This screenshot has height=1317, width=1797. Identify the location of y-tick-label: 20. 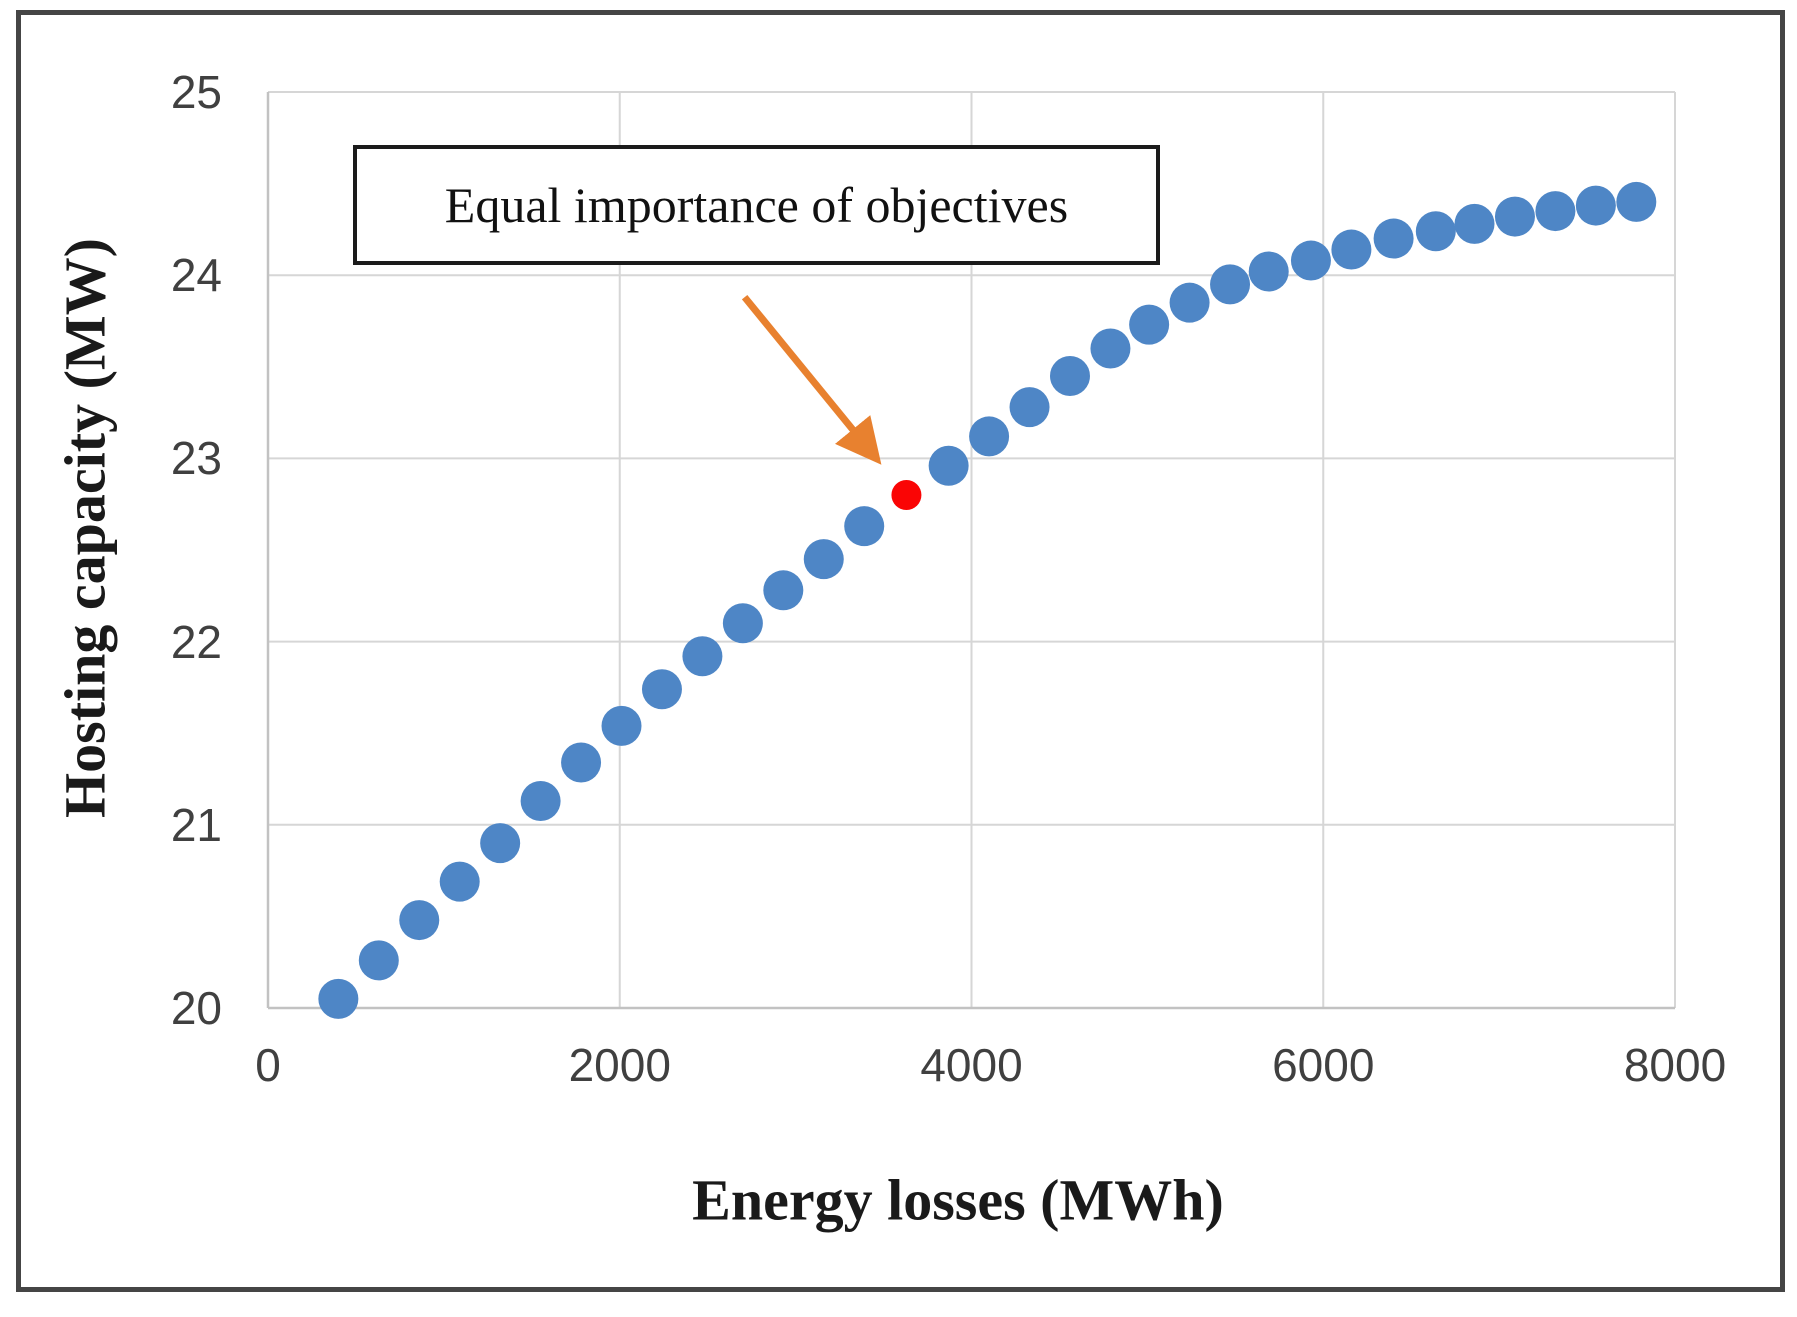
(196, 1008).